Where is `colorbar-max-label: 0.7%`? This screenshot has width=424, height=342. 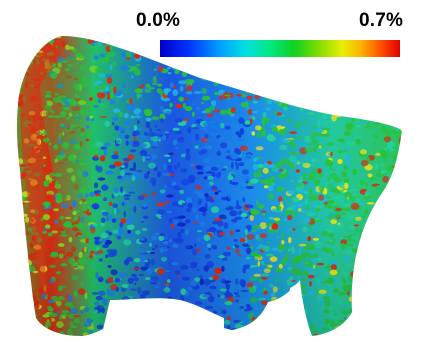 colorbar-max-label: 0.7% is located at coordinates (381, 20).